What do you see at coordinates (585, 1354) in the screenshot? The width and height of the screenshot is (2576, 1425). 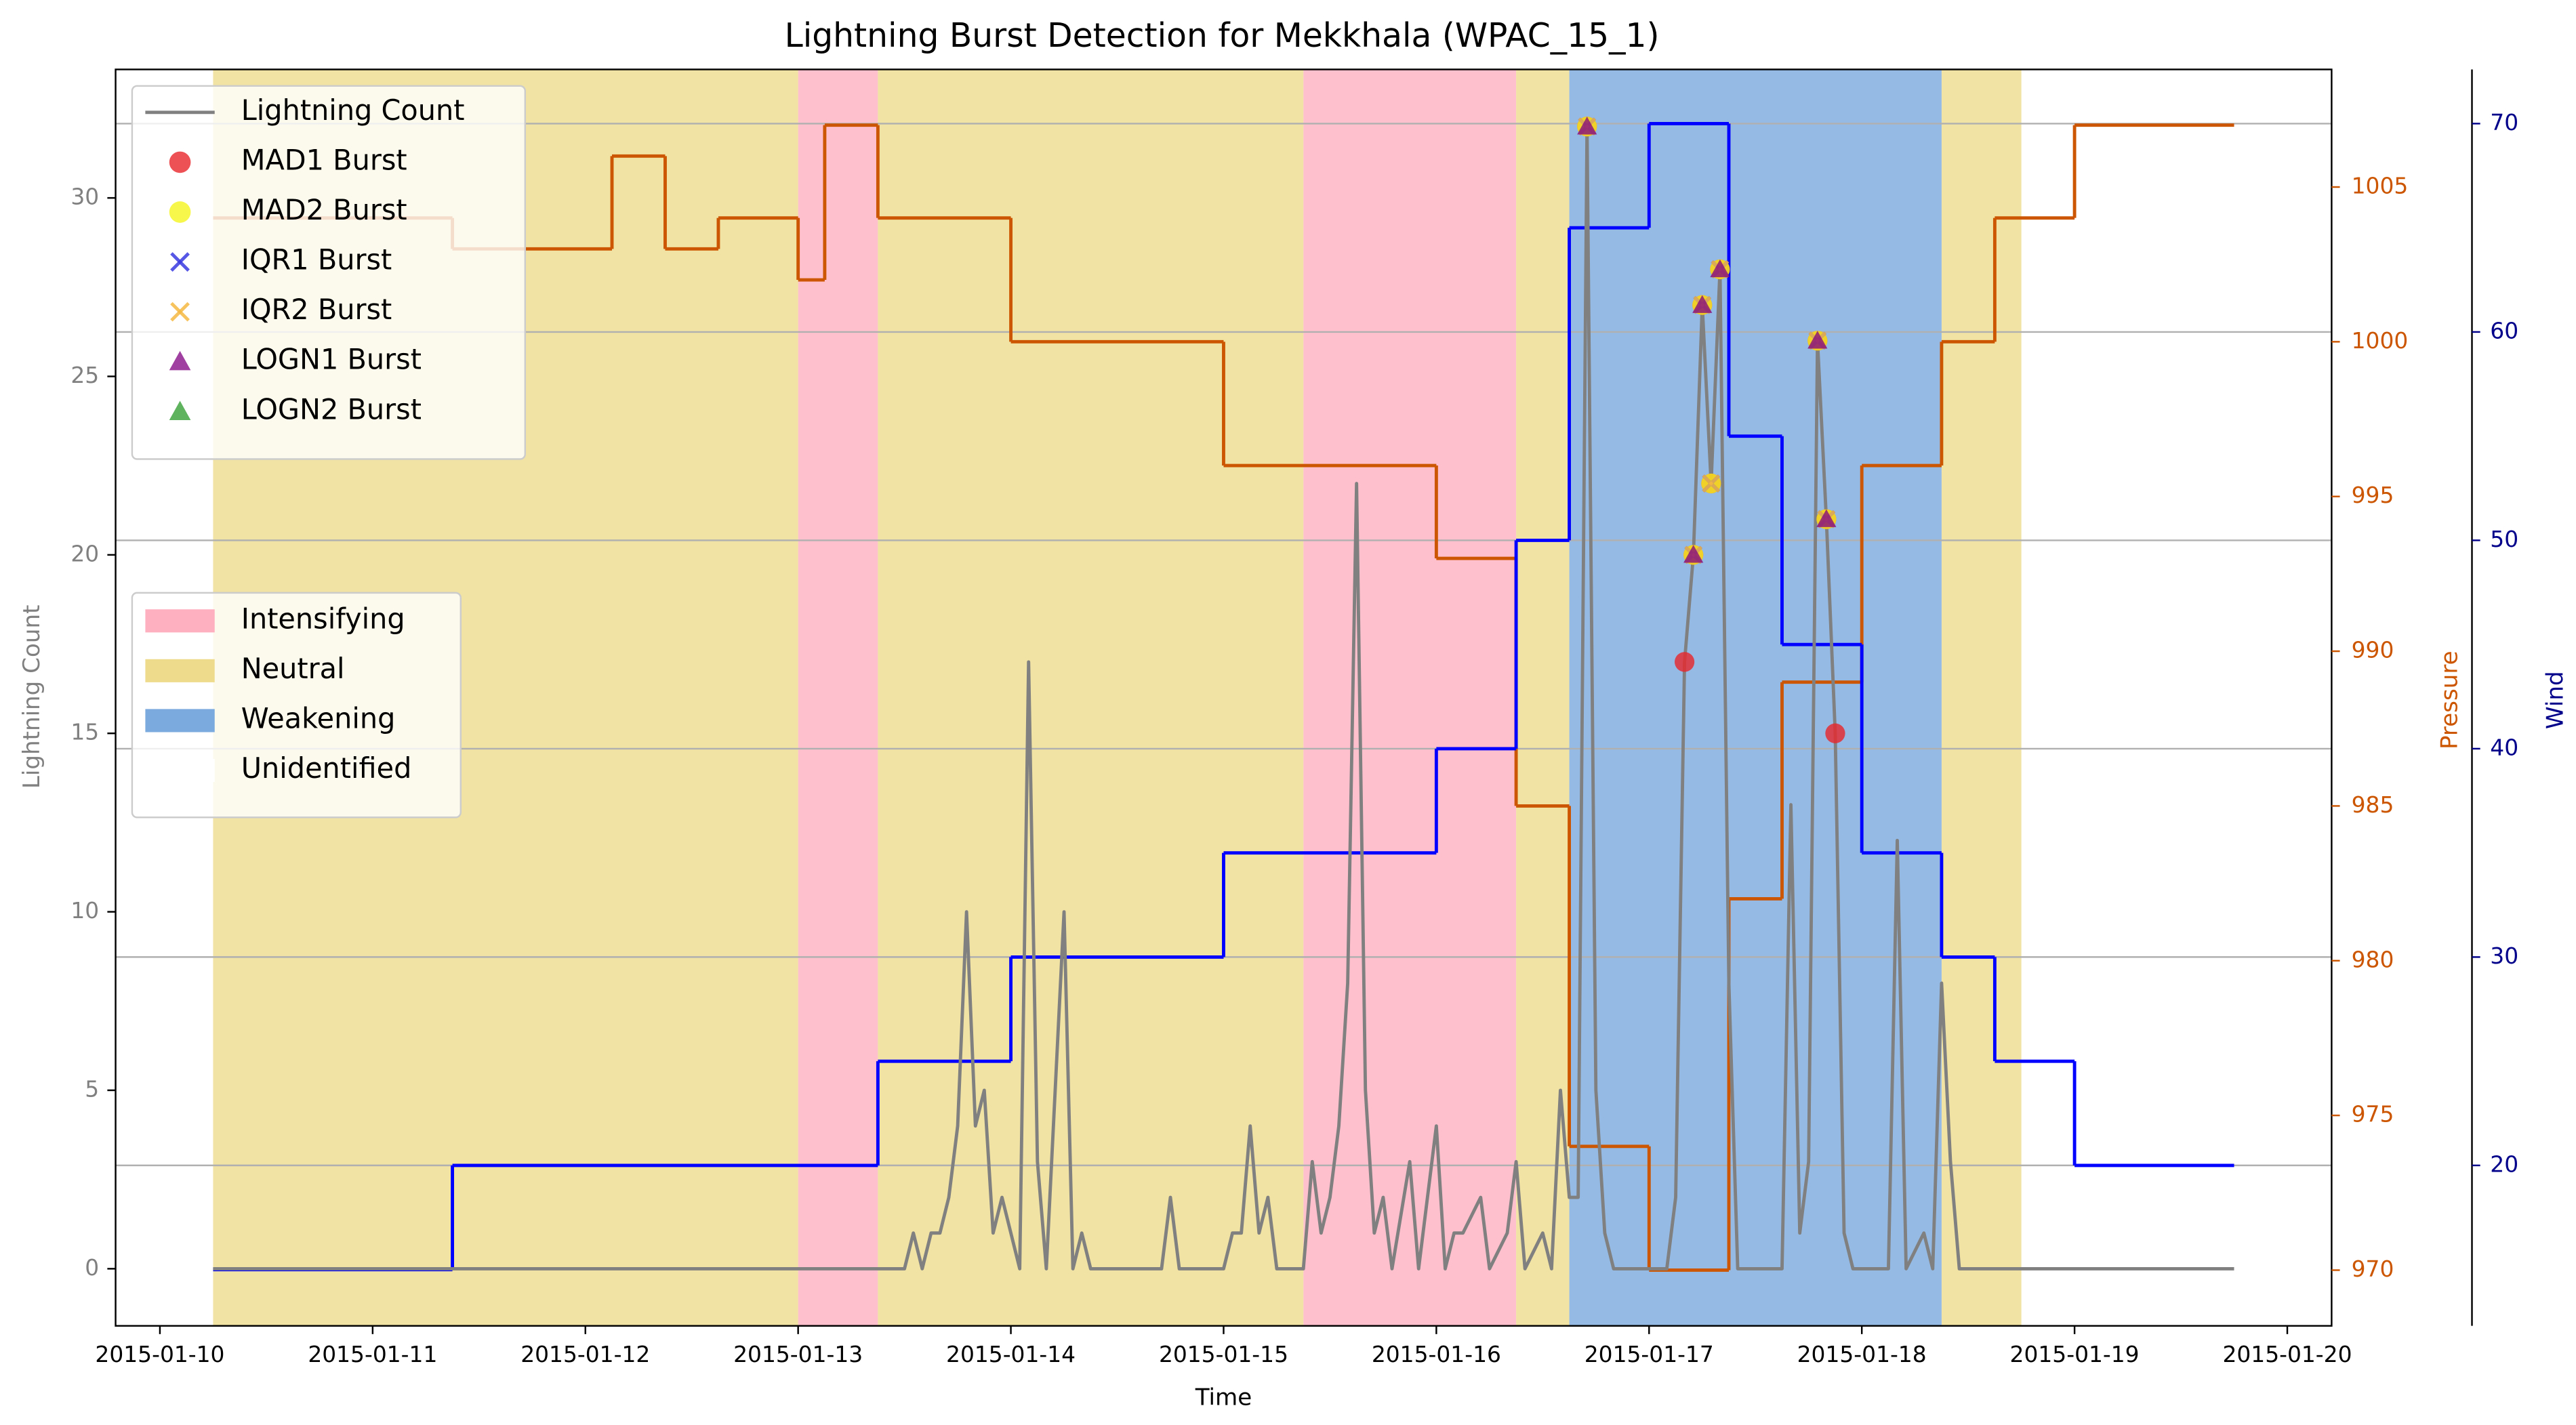 I see `x-tick-label: 2015-01-12` at bounding box center [585, 1354].